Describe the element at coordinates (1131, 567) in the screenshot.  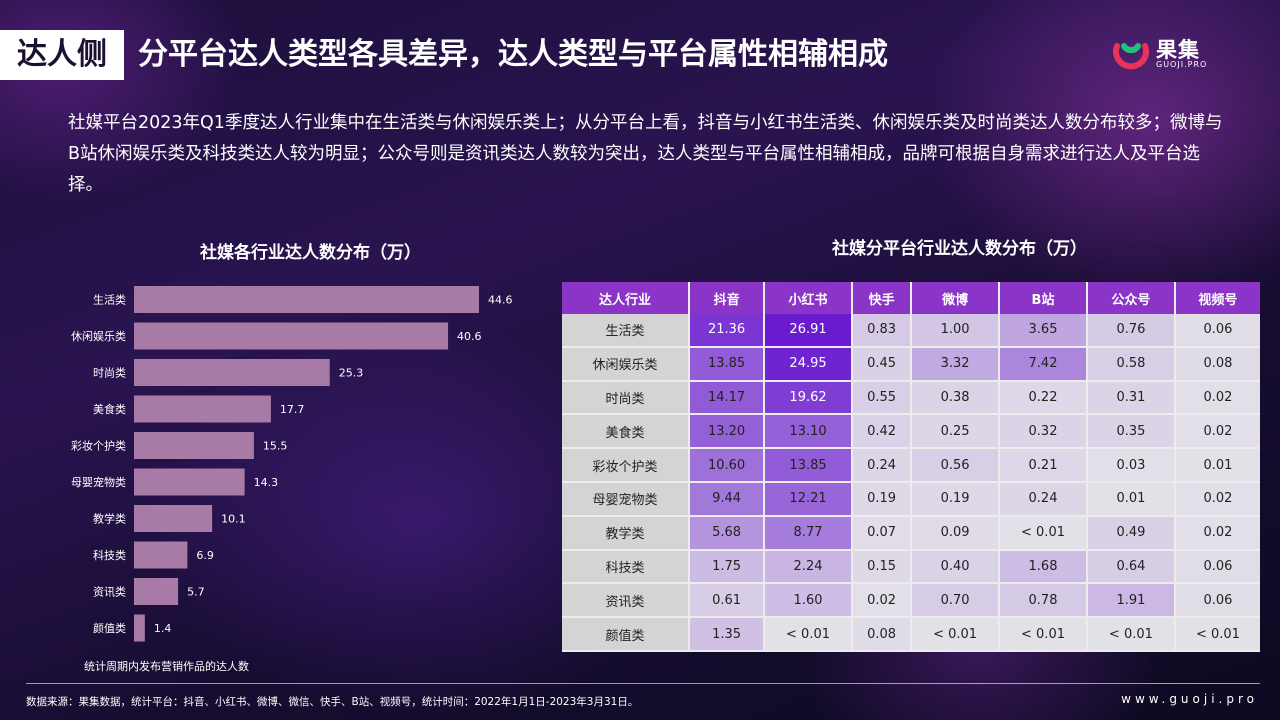
I see `table-cell: 0.64` at that location.